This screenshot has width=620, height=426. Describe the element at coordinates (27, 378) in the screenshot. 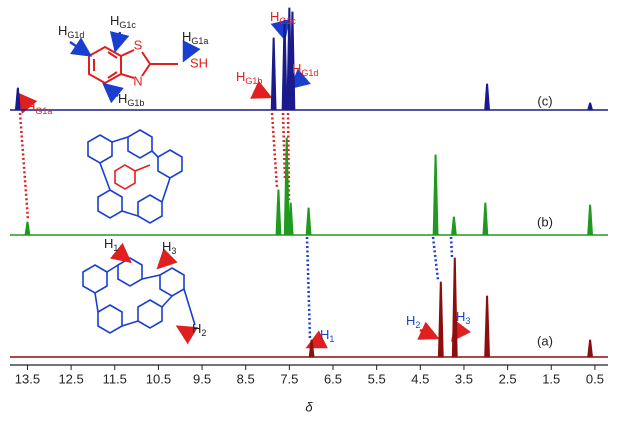

I see `x-tick-label: 13.5` at that location.